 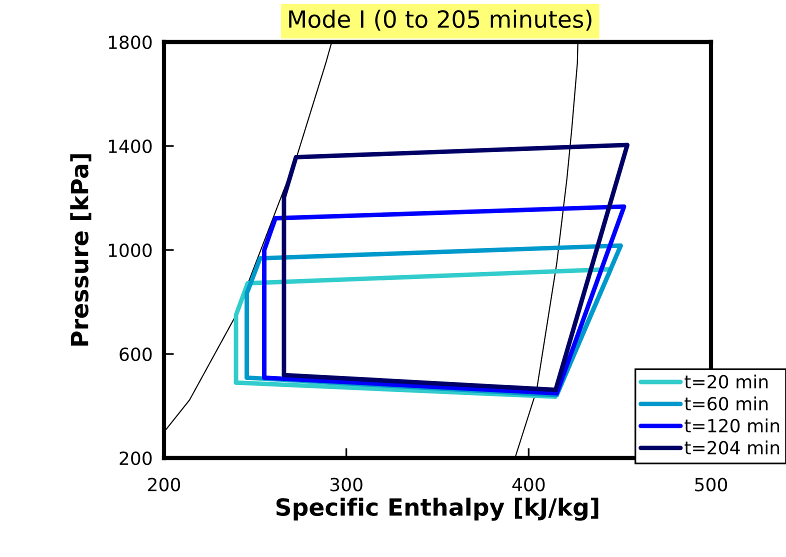 What do you see at coordinates (346, 485) in the screenshot?
I see `x-tick-label: 300` at bounding box center [346, 485].